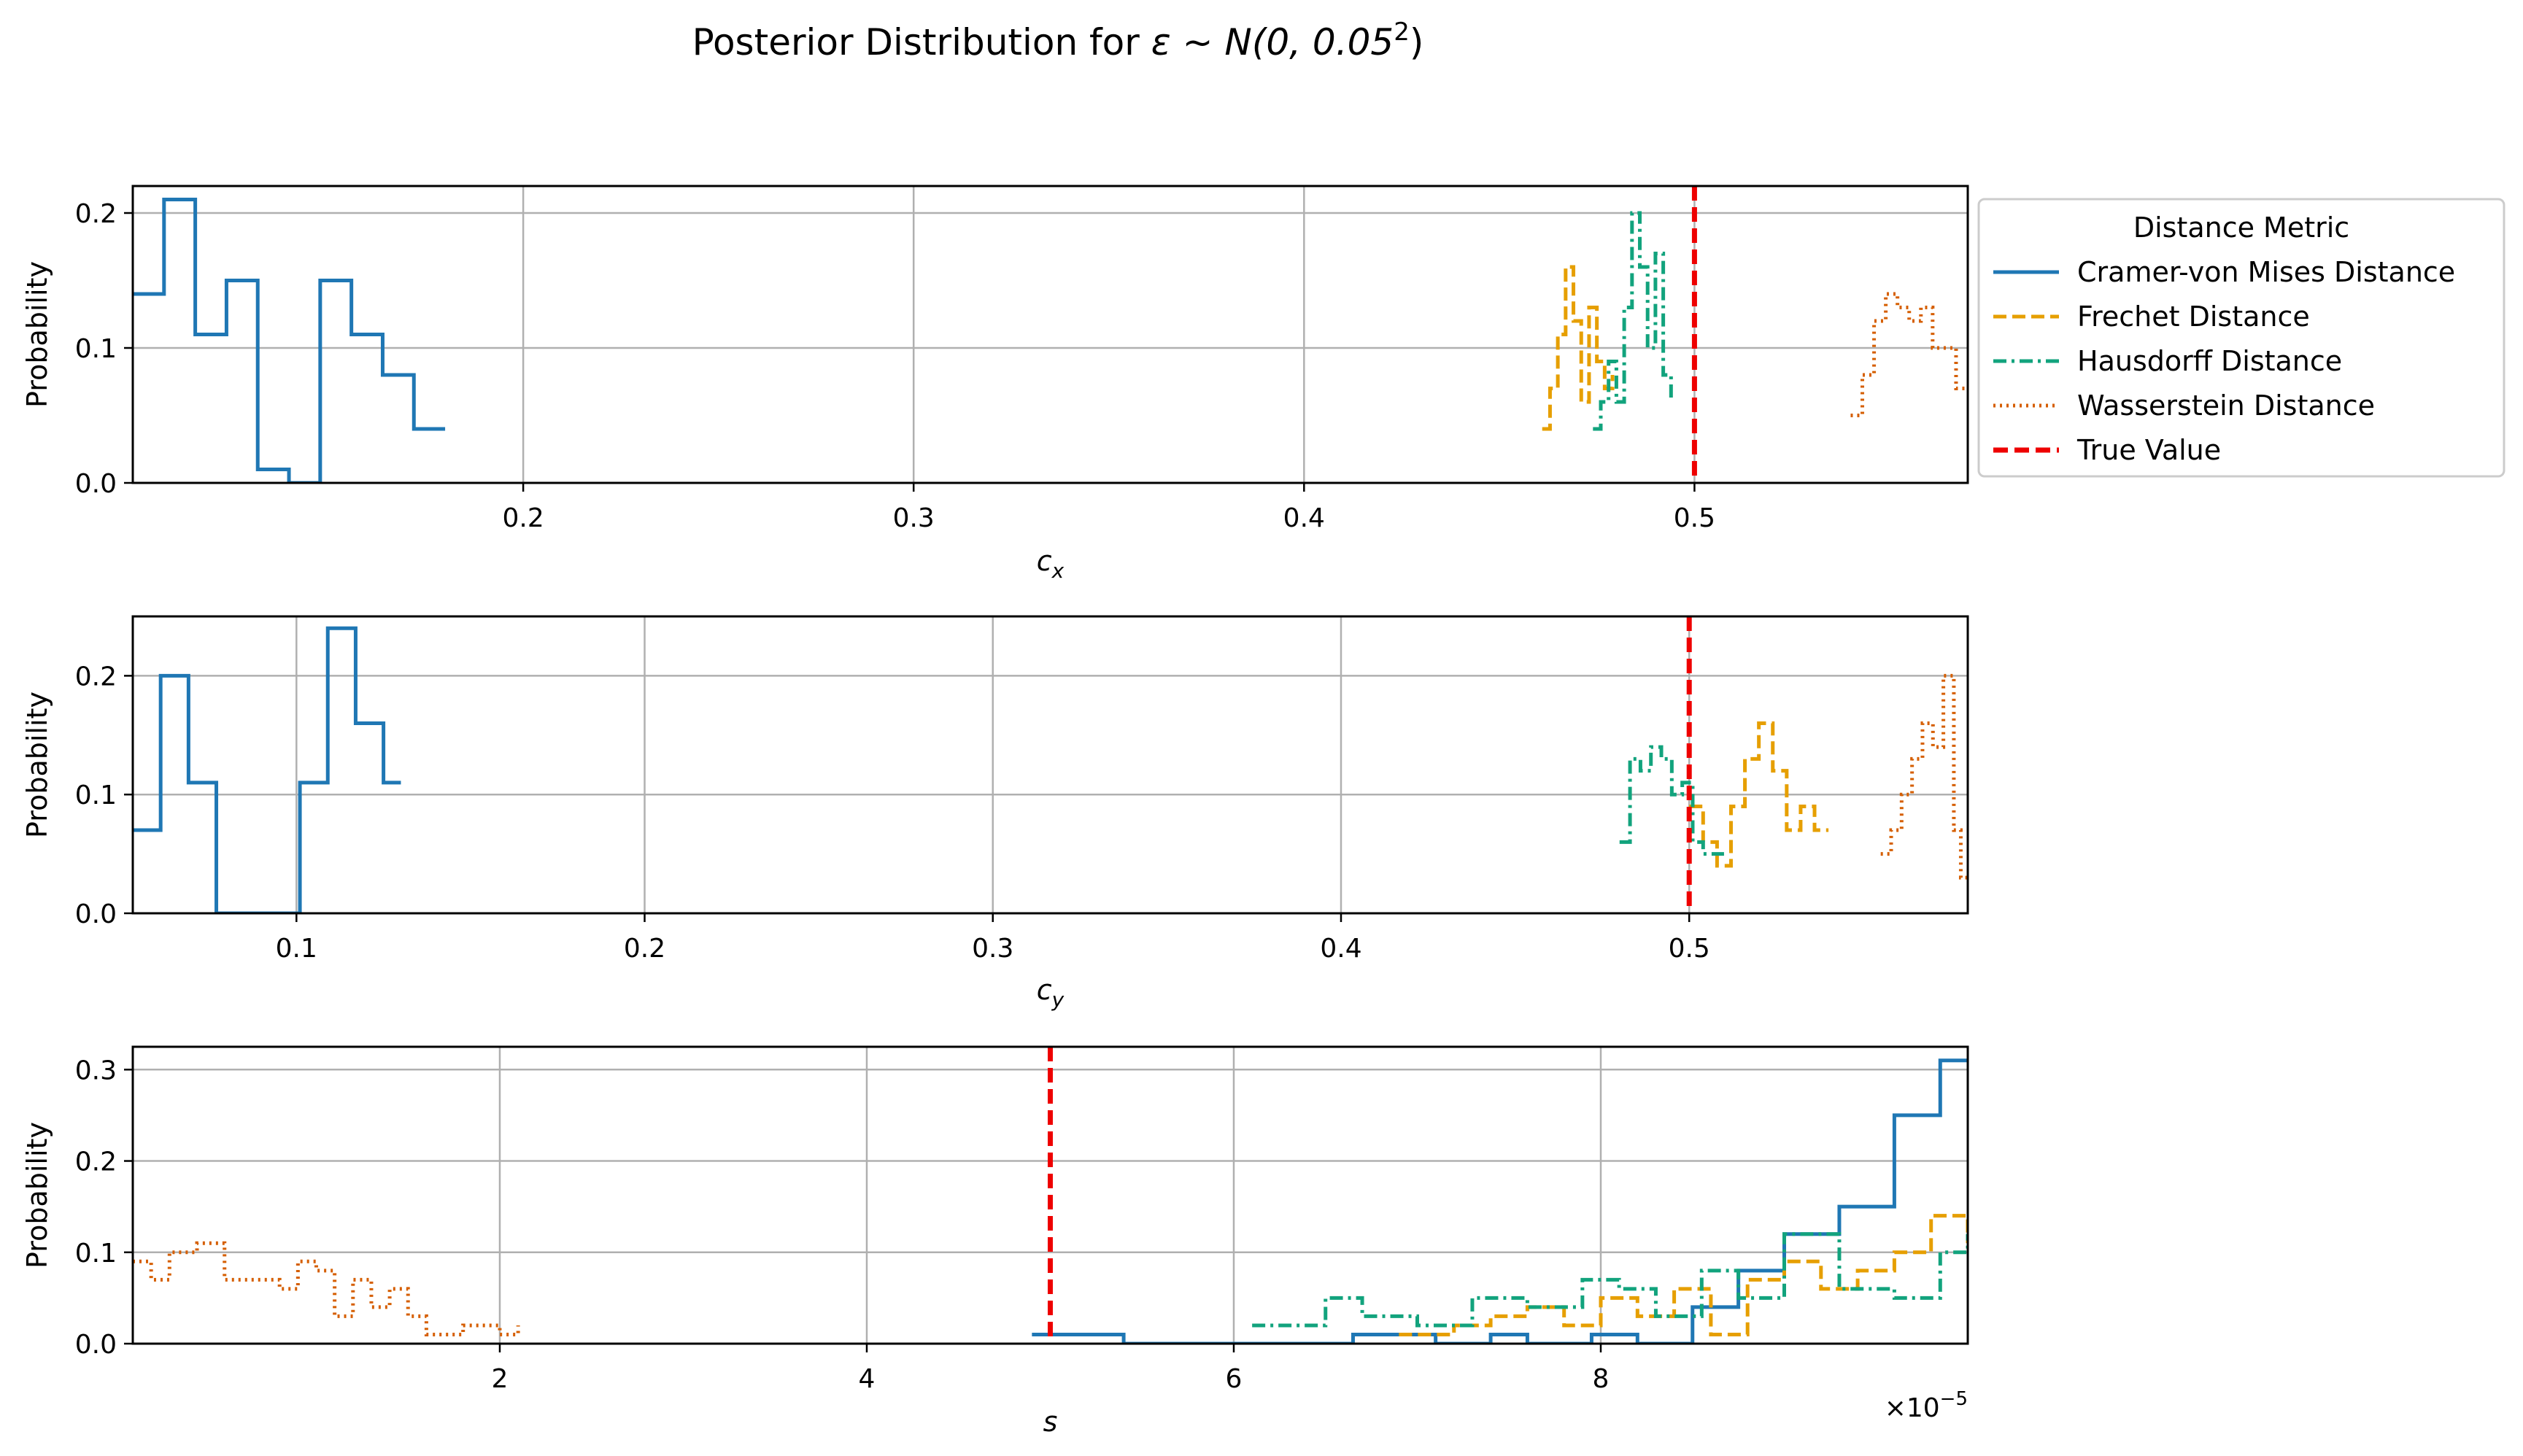  Describe the element at coordinates (2266, 272) in the screenshot. I see `legend-label: Cramer-von Mises Distance` at that location.